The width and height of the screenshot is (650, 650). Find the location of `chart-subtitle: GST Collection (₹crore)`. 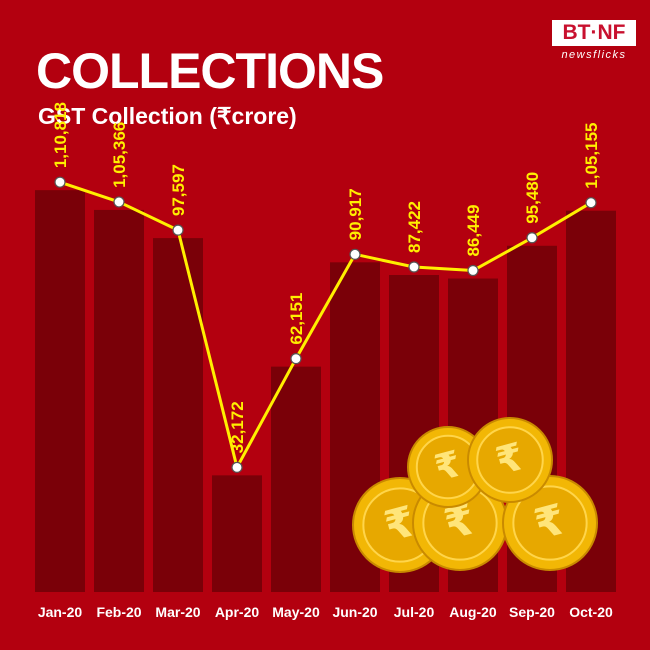

chart-subtitle: GST Collection (₹crore) is located at coordinates (167, 116).